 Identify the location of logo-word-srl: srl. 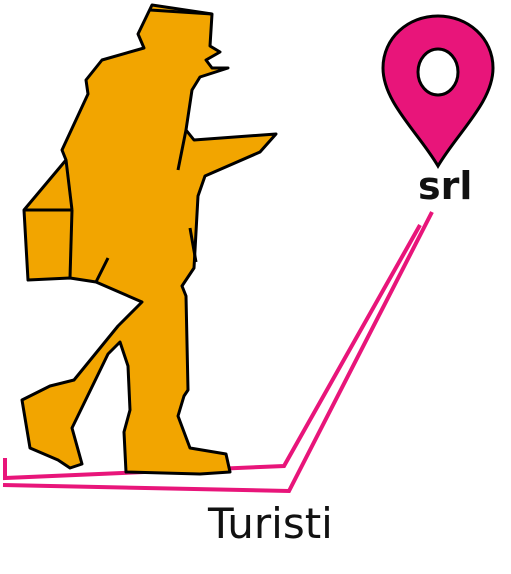
(445, 186).